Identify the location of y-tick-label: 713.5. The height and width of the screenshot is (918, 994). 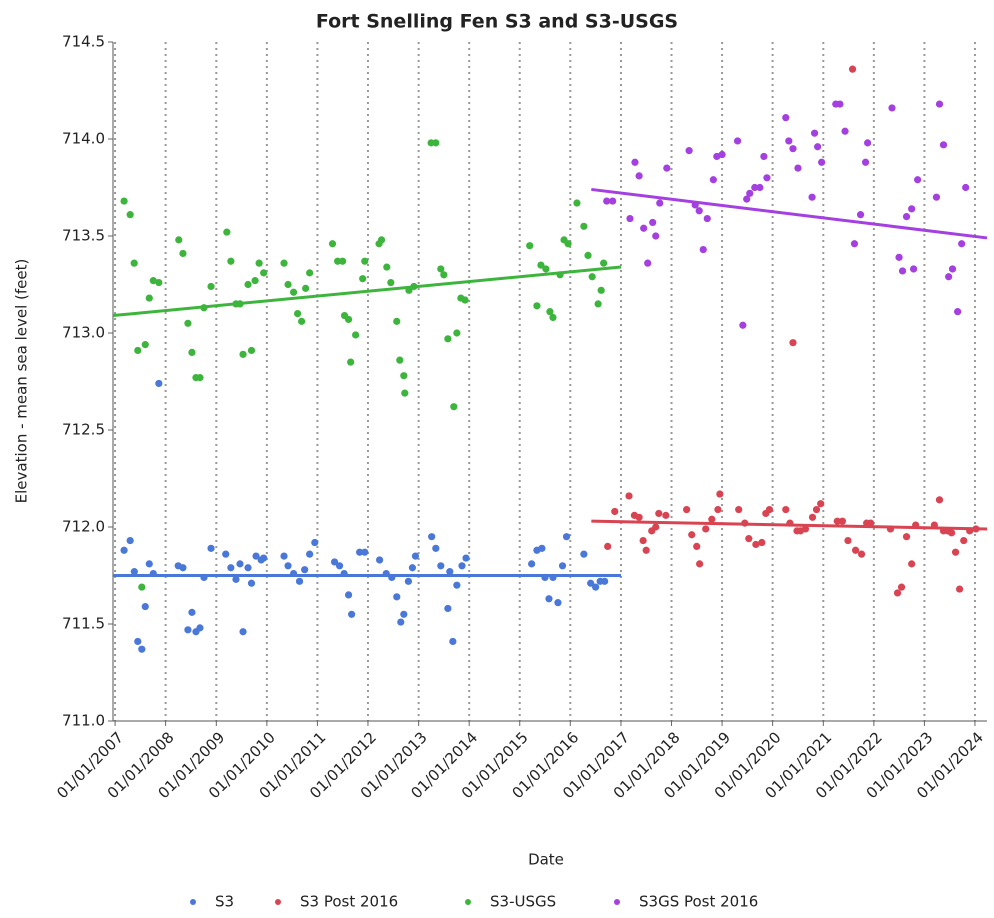
(83, 236).